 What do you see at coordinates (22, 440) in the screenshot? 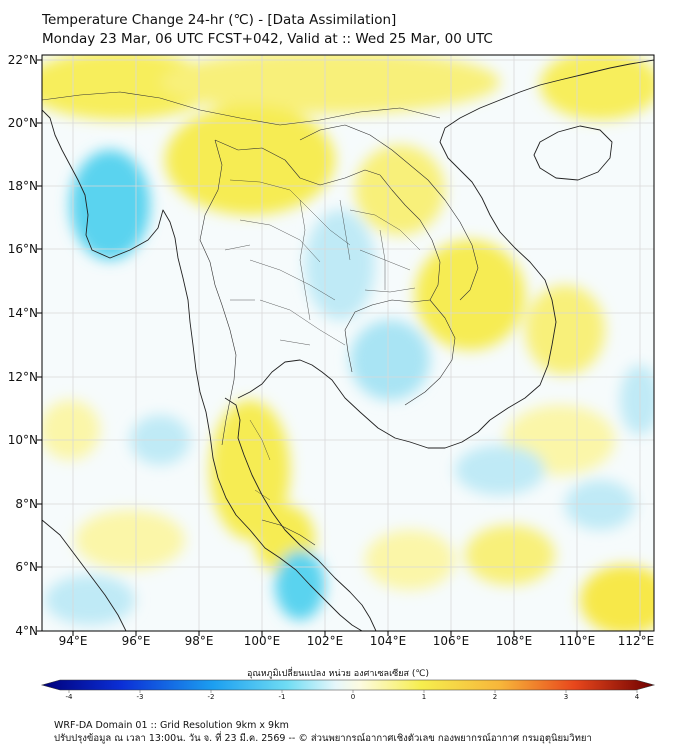
I see `y-tick-label: 10°N` at bounding box center [22, 440].